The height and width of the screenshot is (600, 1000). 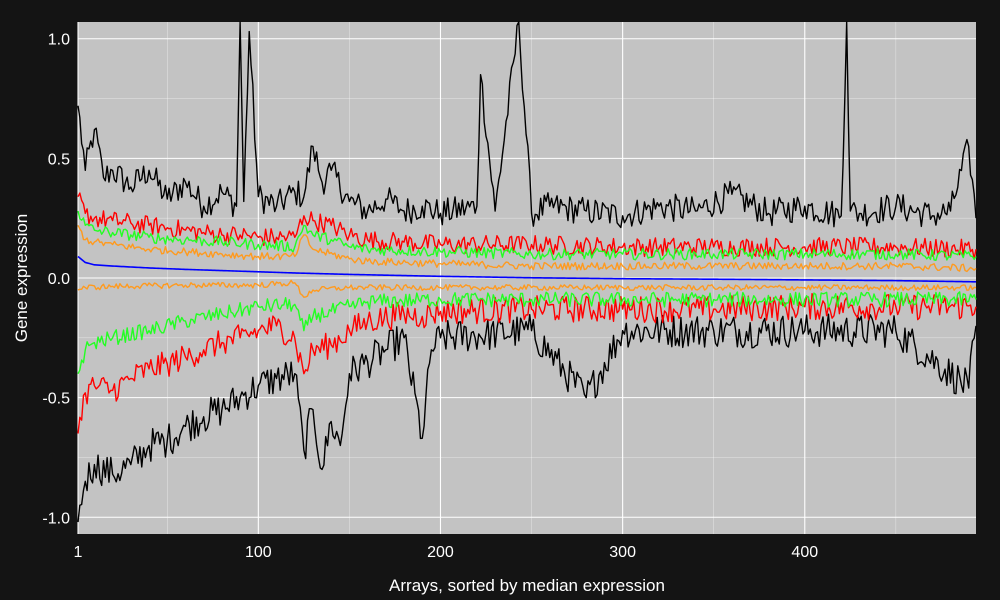 What do you see at coordinates (59, 40) in the screenshot?
I see `y-tick-label: 1.0` at bounding box center [59, 40].